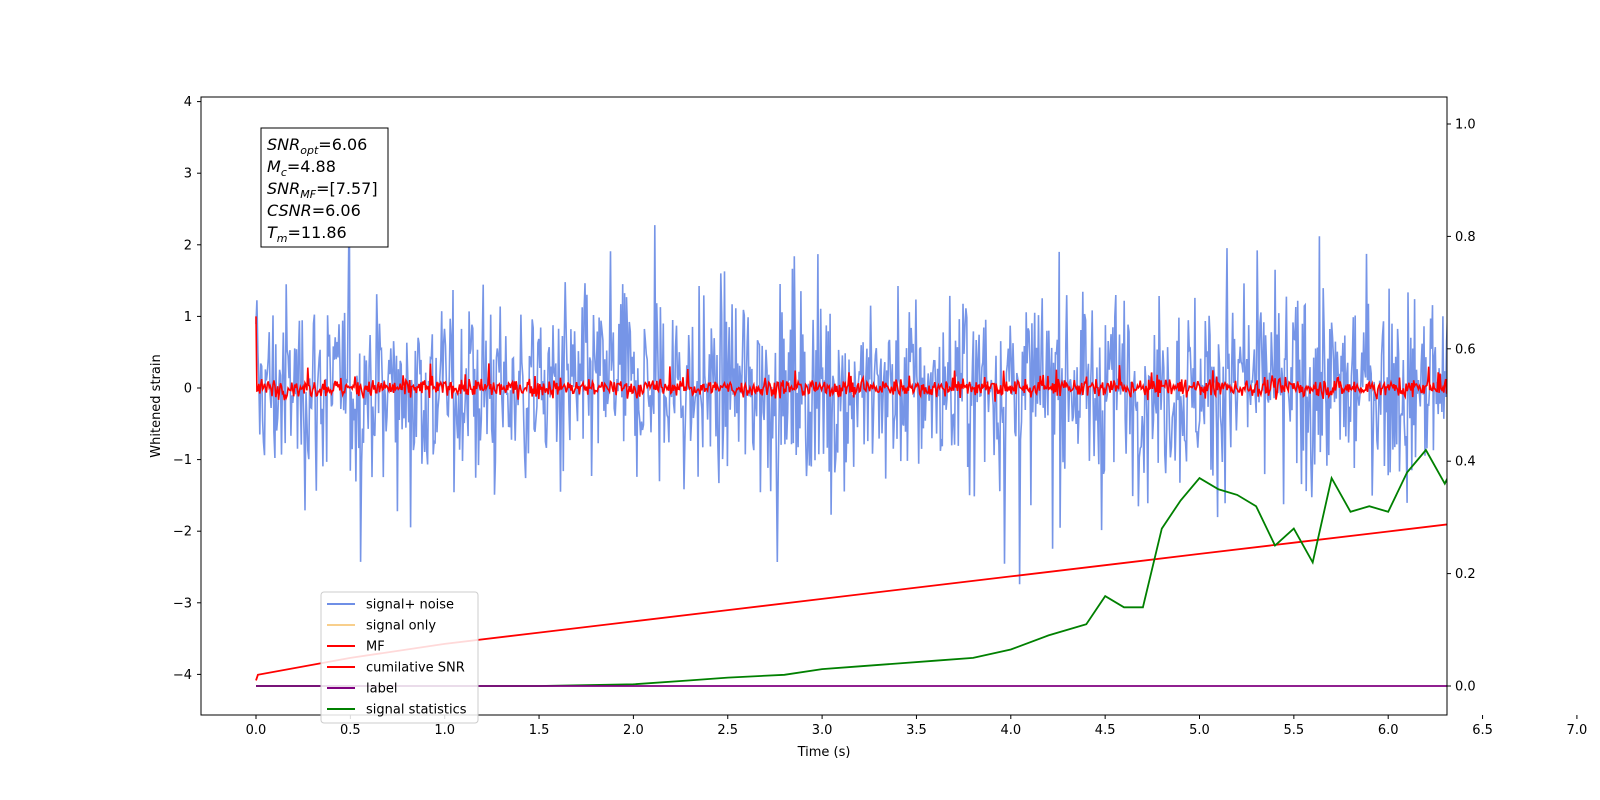 Image resolution: width=1600 pixels, height=800 pixels. Describe the element at coordinates (633, 730) in the screenshot. I see `x-tick-label: 2.0` at that location.